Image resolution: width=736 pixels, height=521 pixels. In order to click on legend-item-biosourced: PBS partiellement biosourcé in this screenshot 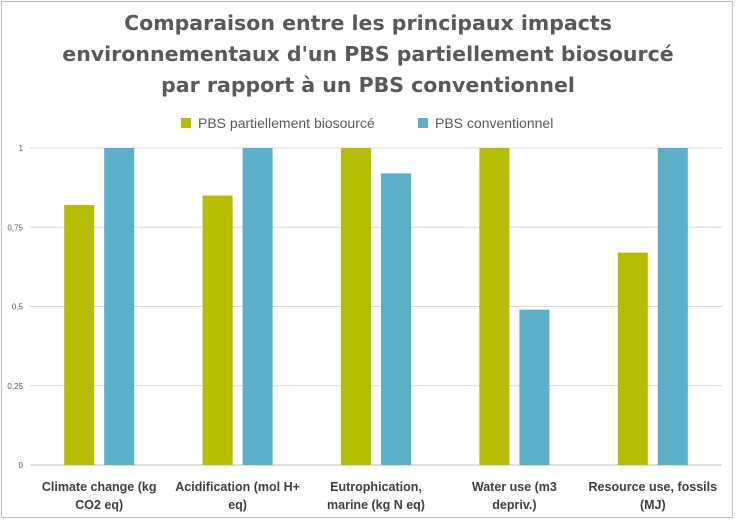, I will do `click(278, 123)`.